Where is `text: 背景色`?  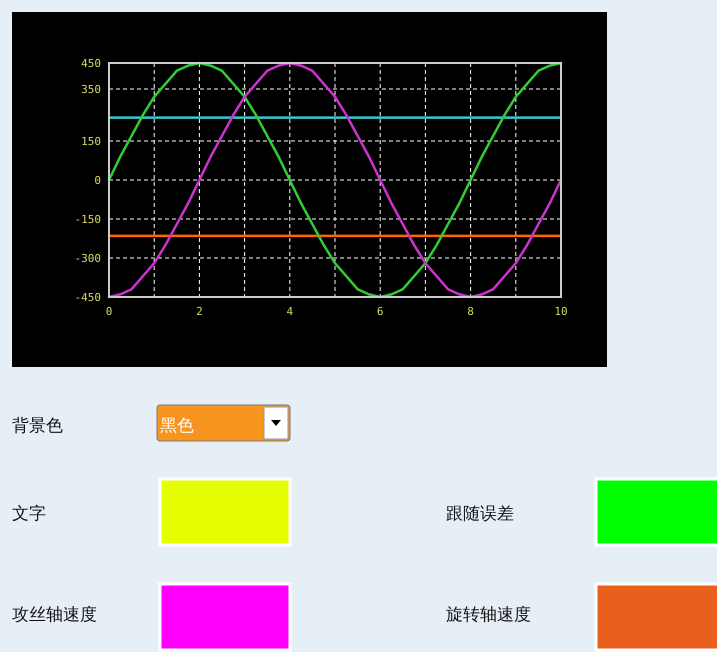 text: 背景色 is located at coordinates (37, 426).